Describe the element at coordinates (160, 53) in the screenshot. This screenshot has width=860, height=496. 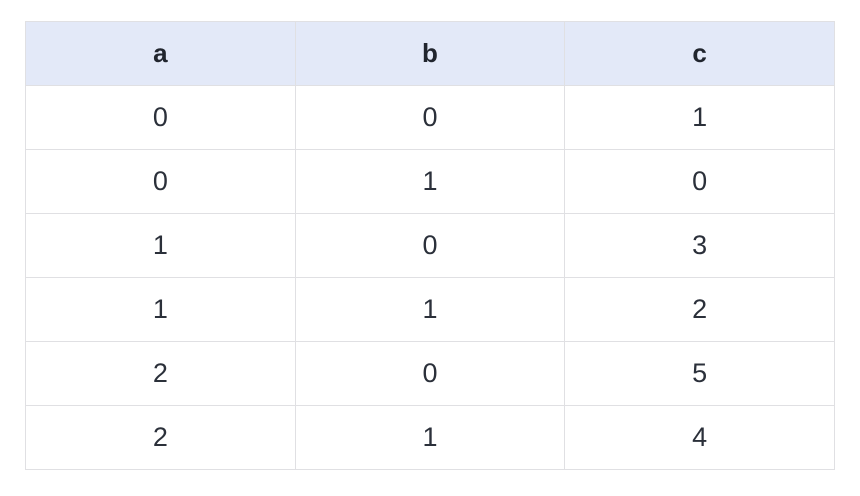
I see `column-header-a: a` at that location.